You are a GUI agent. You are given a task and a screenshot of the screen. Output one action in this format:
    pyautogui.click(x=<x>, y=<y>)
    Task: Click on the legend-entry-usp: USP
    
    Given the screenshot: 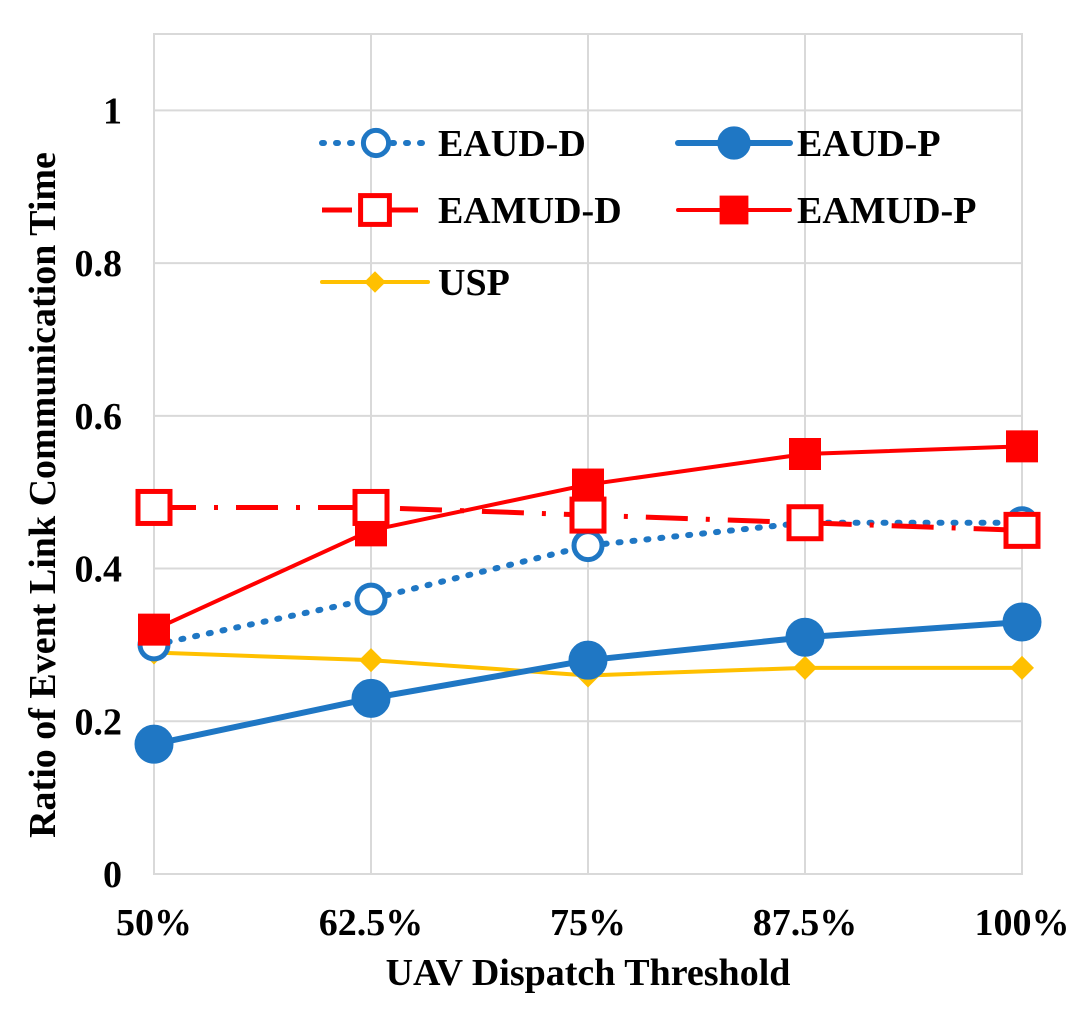 What is the action you would take?
    pyautogui.click(x=415, y=283)
    